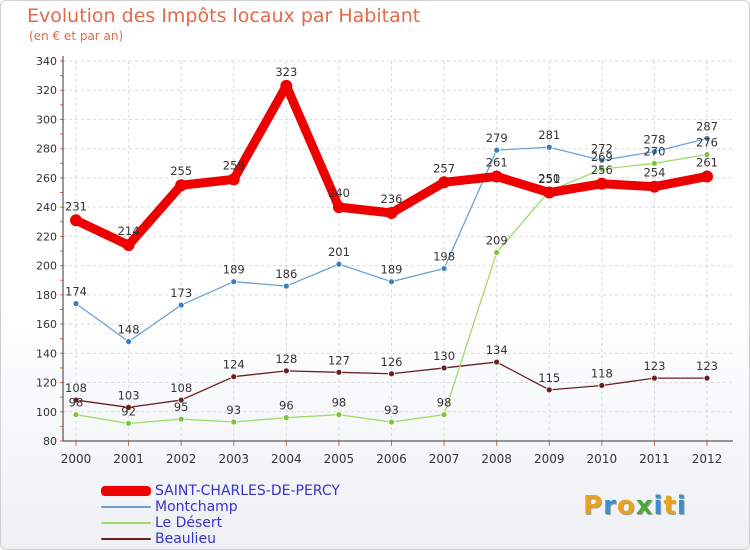 This screenshot has width=750, height=550. Describe the element at coordinates (286, 406) in the screenshot. I see `data-label: 96` at that location.